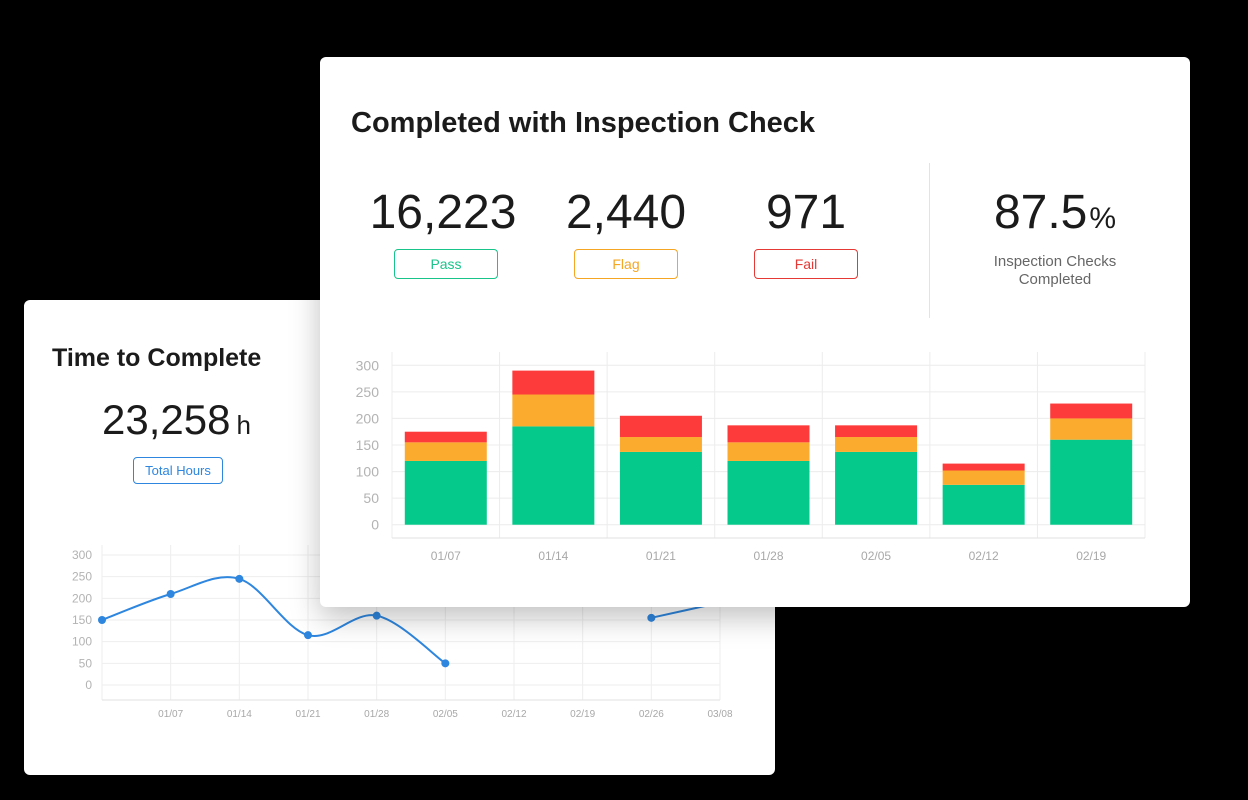 This screenshot has height=800, width=1248. What do you see at coordinates (806, 212) in the screenshot?
I see `fail-count: 971` at bounding box center [806, 212].